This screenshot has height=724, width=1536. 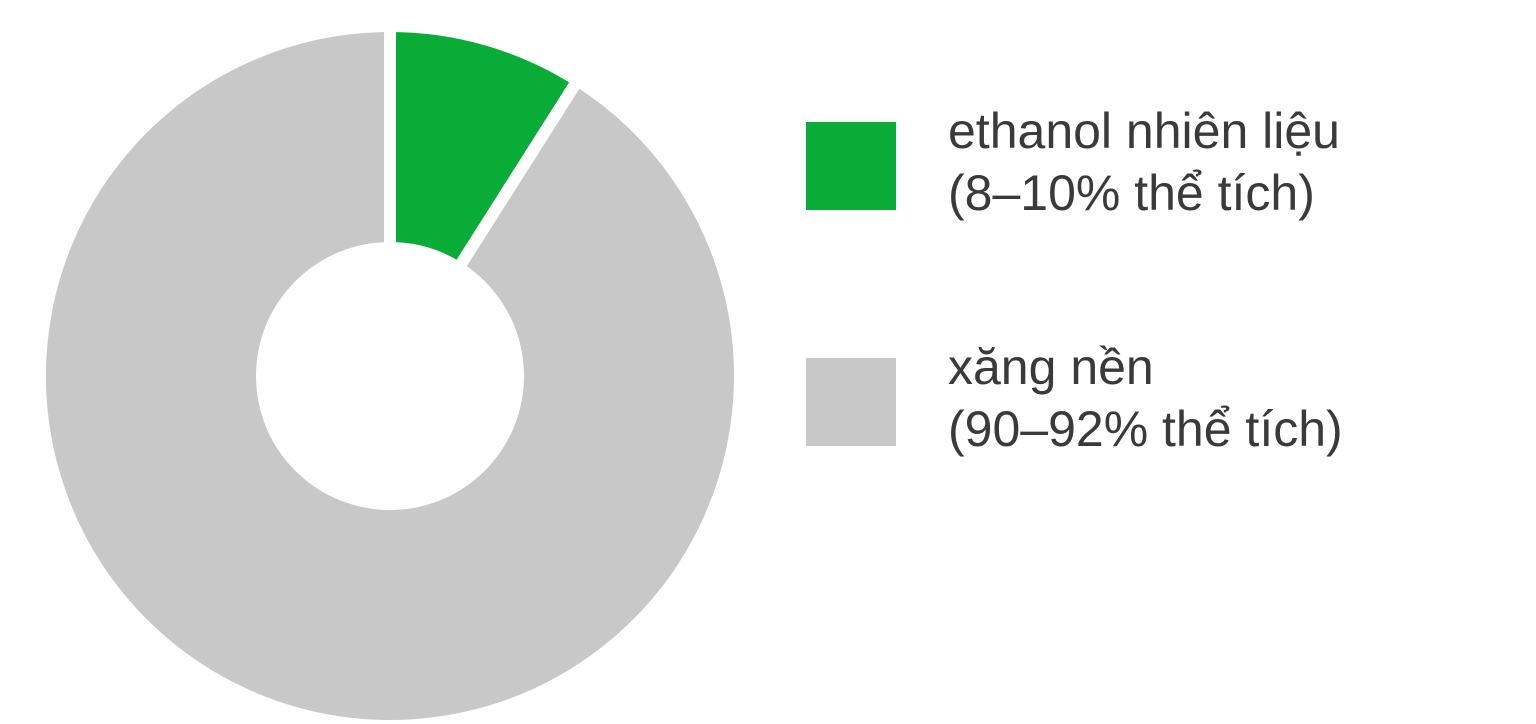 I want to click on legend-label-gasoline: xăng nền (90–92% thể tích), so click(x=1145, y=398).